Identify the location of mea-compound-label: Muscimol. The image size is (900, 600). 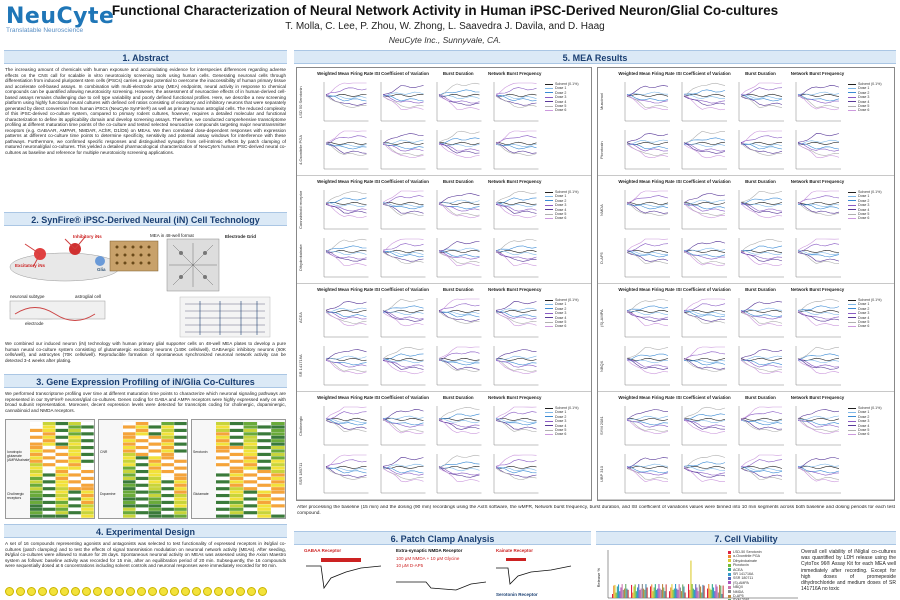
(603, 102).